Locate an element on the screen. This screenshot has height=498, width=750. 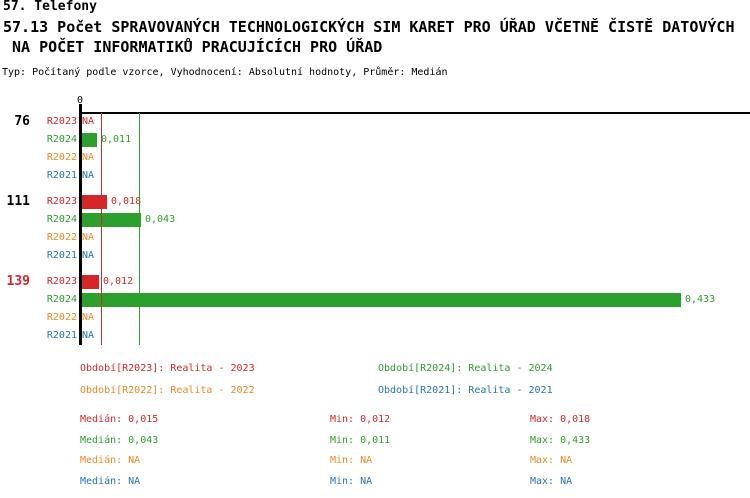
bar-row: 0,012 is located at coordinates (107, 282).